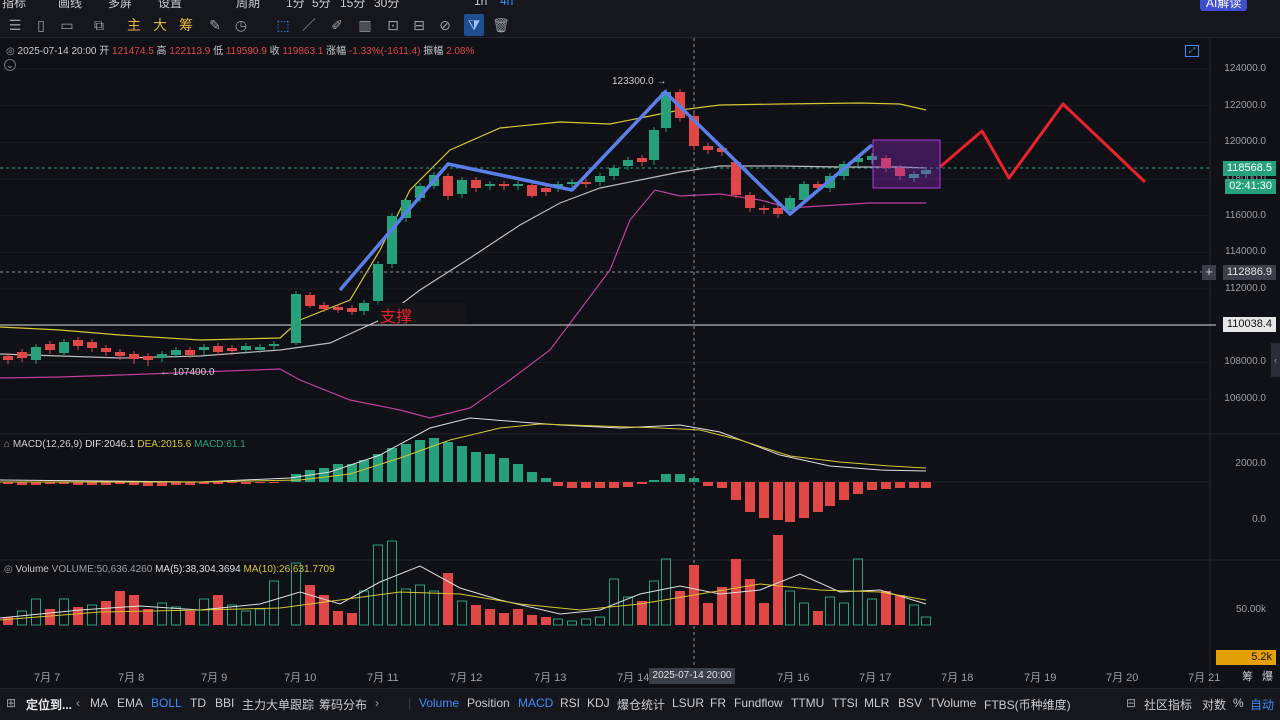 Image resolution: width=1280 pixels, height=720 pixels. What do you see at coordinates (501, 25) in the screenshot?
I see `trash-icon: 🗑` at bounding box center [501, 25].